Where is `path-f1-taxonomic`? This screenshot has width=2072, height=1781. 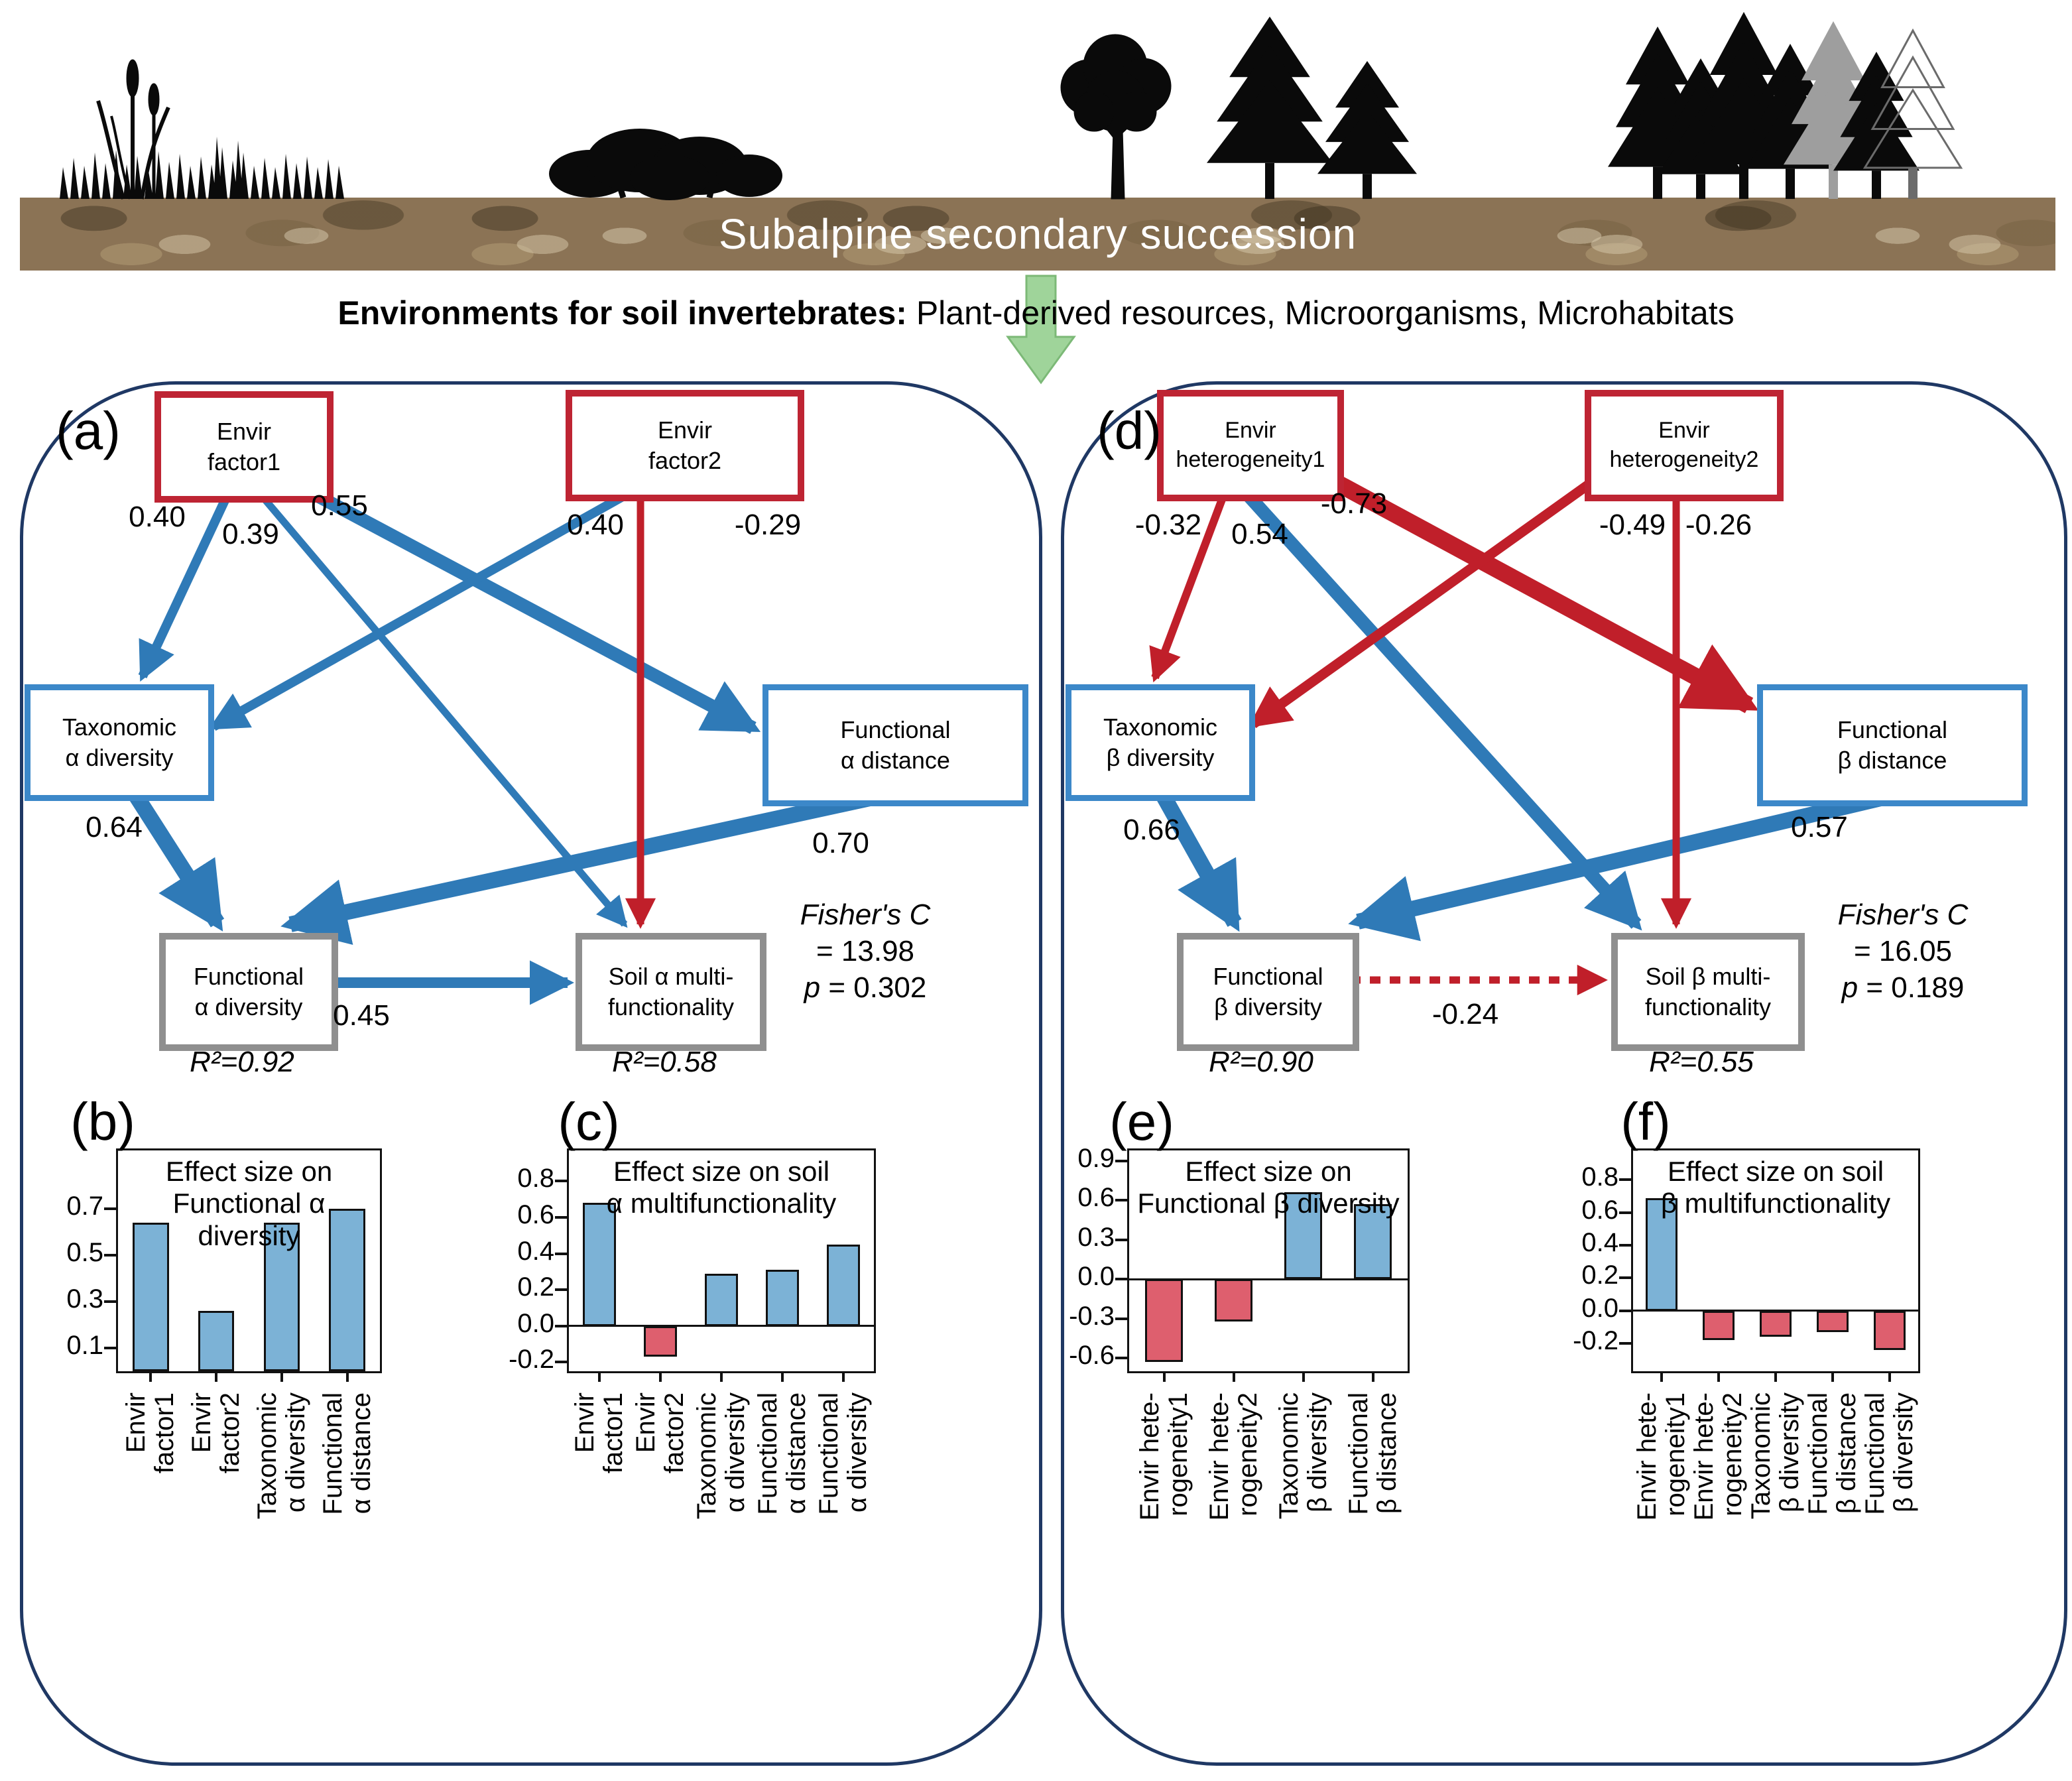 path-f1-taxonomic is located at coordinates (185, 586).